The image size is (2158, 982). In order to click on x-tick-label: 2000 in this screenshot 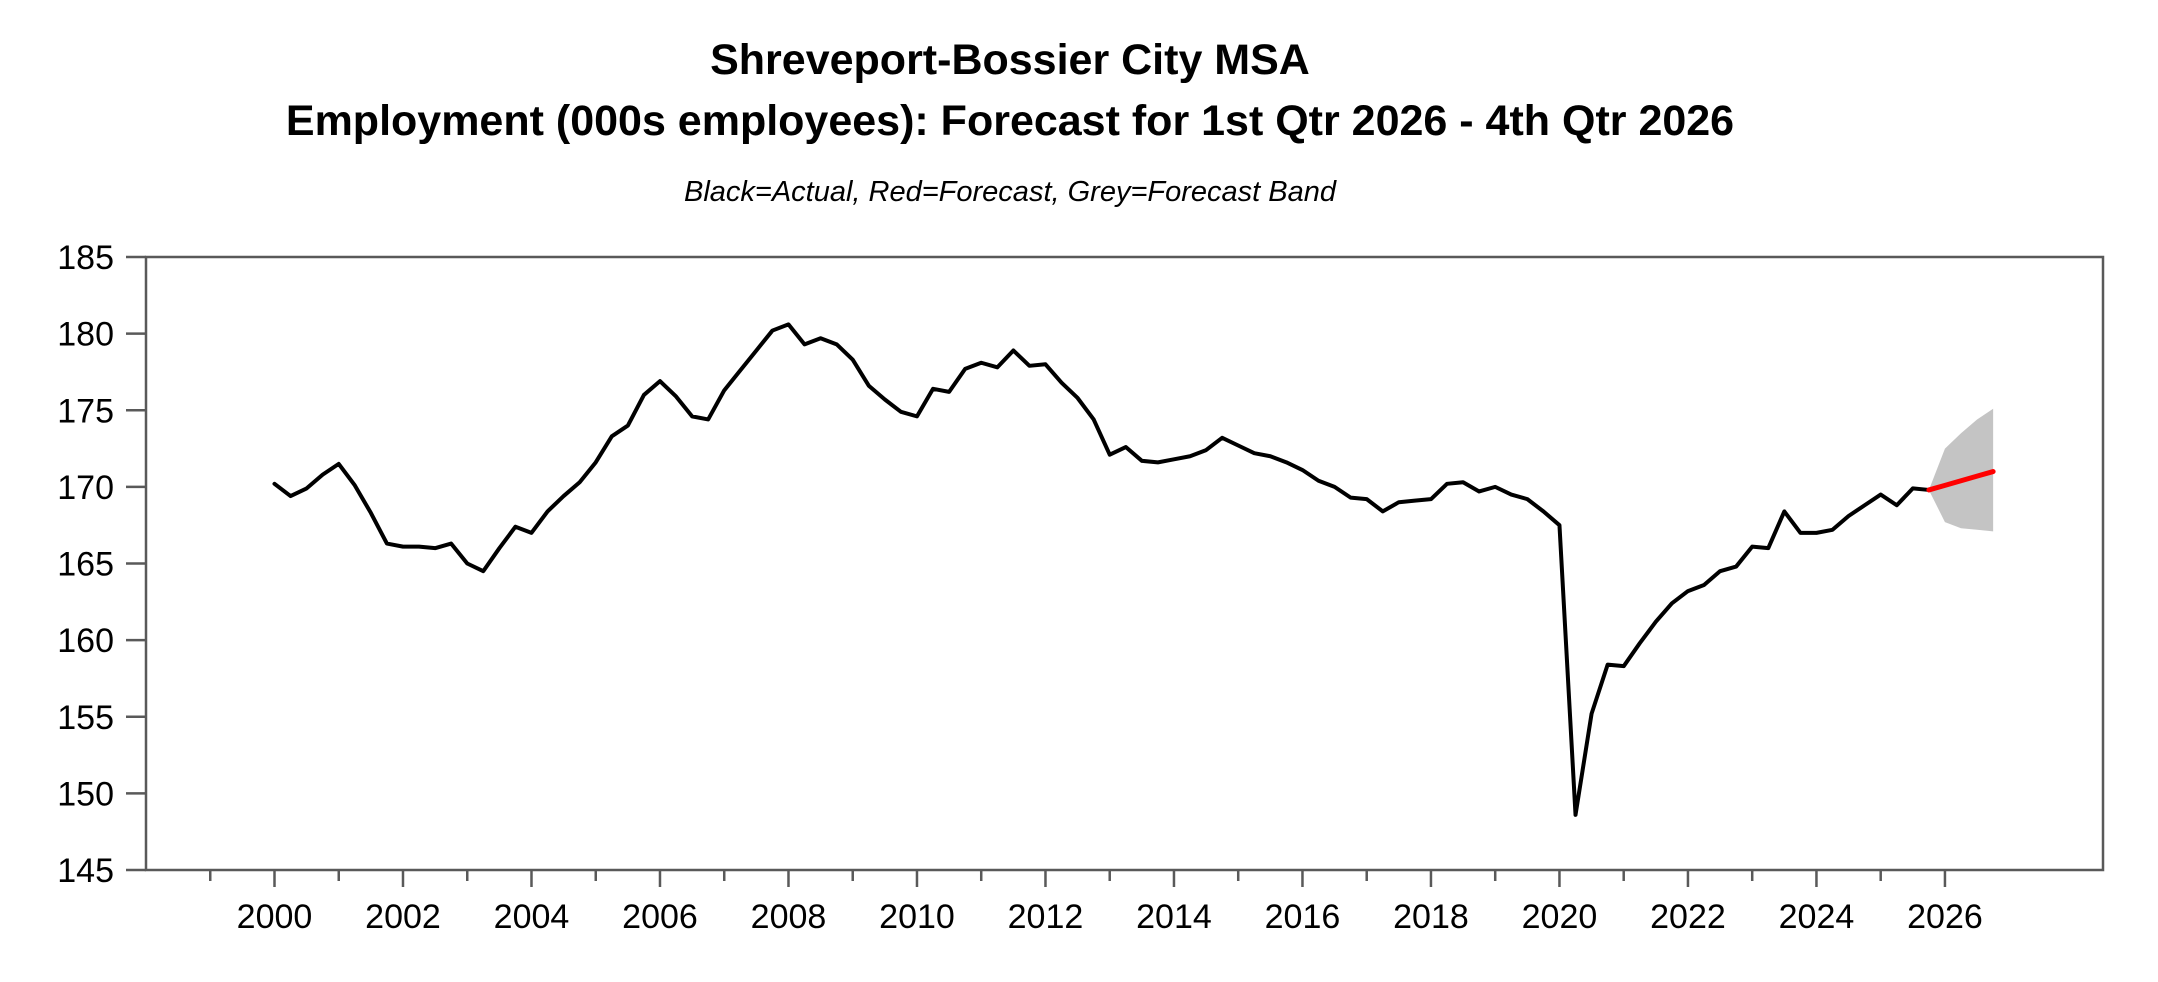, I will do `click(275, 917)`.